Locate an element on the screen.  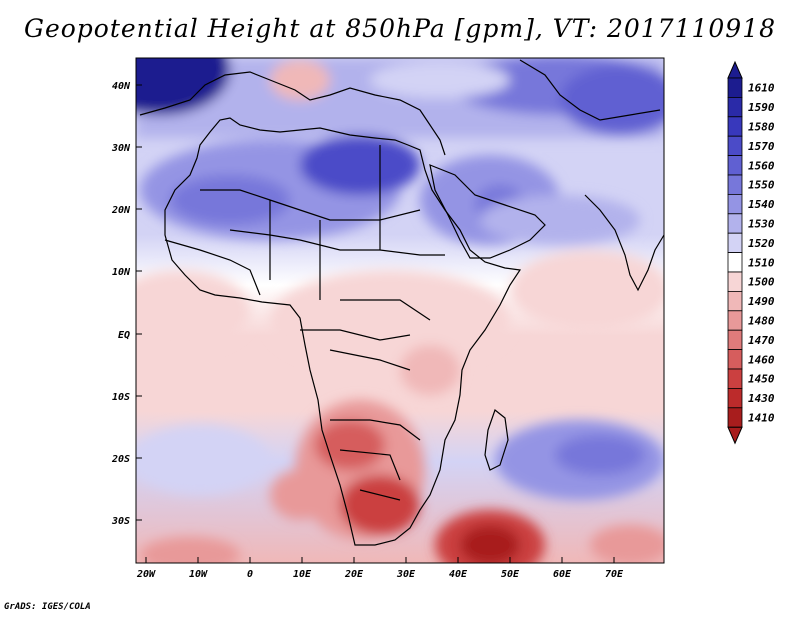
colorbar-label: 1460 is located at coordinates (761, 359).